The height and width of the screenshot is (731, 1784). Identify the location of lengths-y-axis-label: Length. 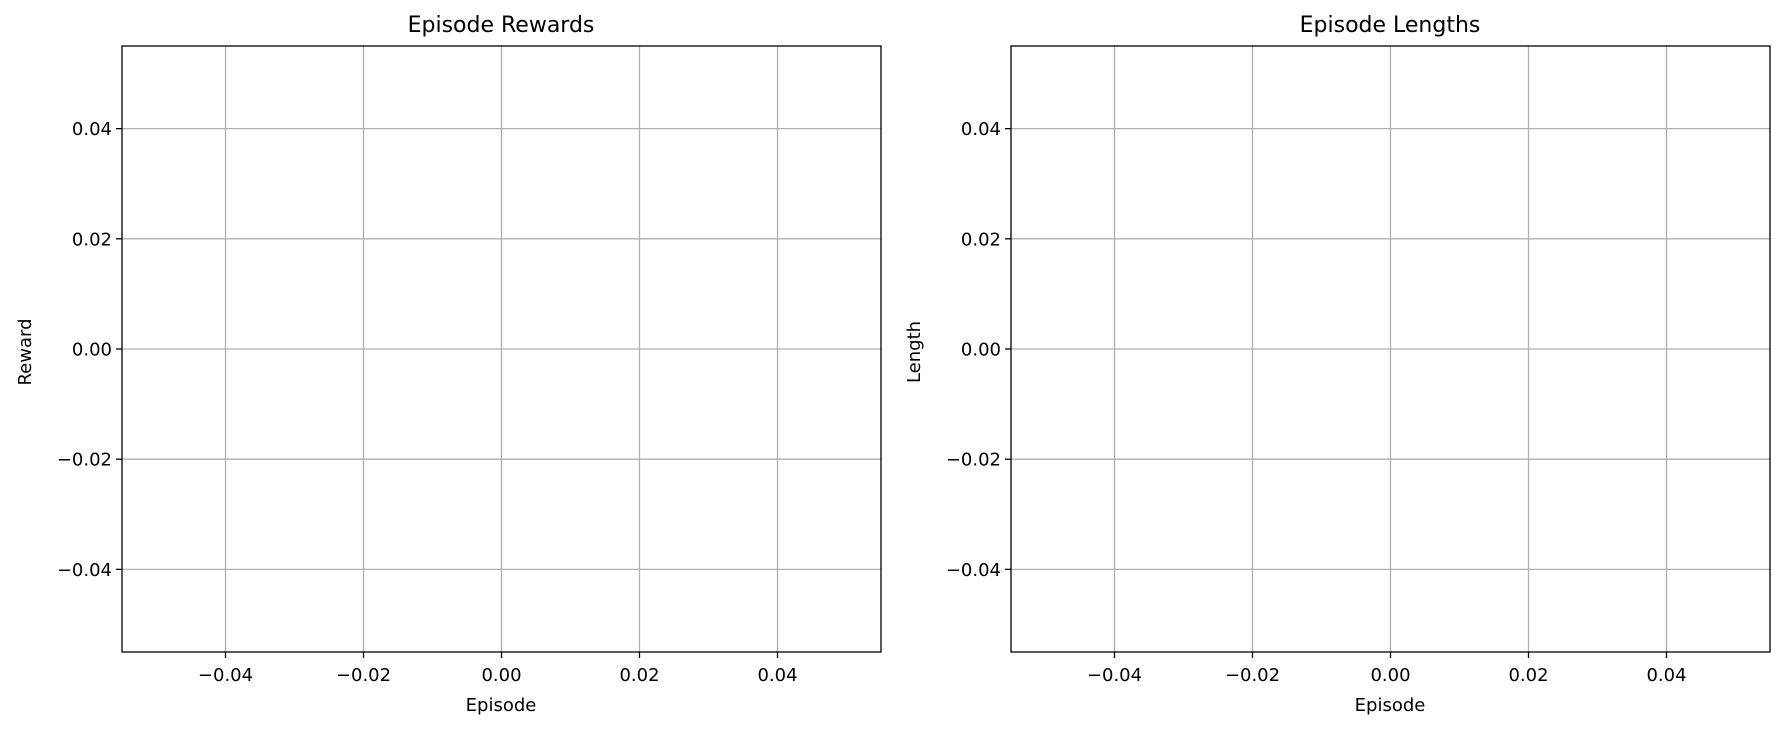
(914, 352).